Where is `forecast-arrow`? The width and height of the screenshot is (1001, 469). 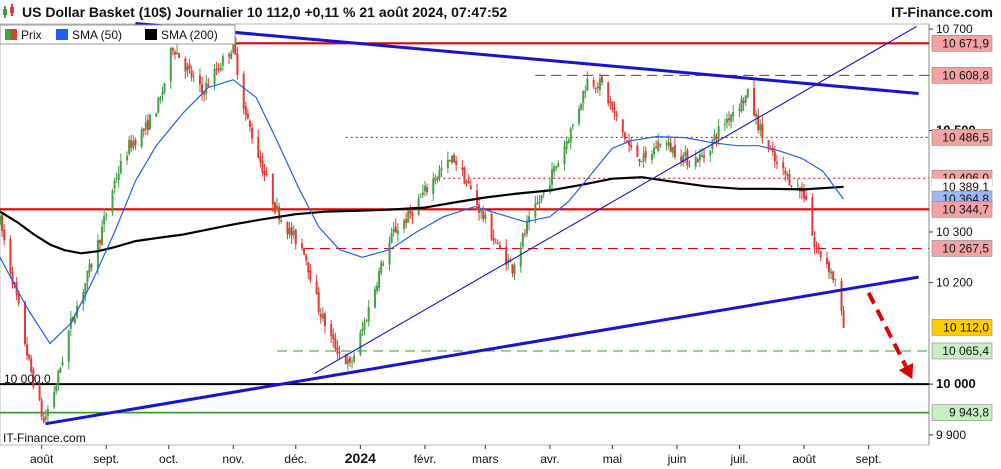
forecast-arrow is located at coordinates (890, 335).